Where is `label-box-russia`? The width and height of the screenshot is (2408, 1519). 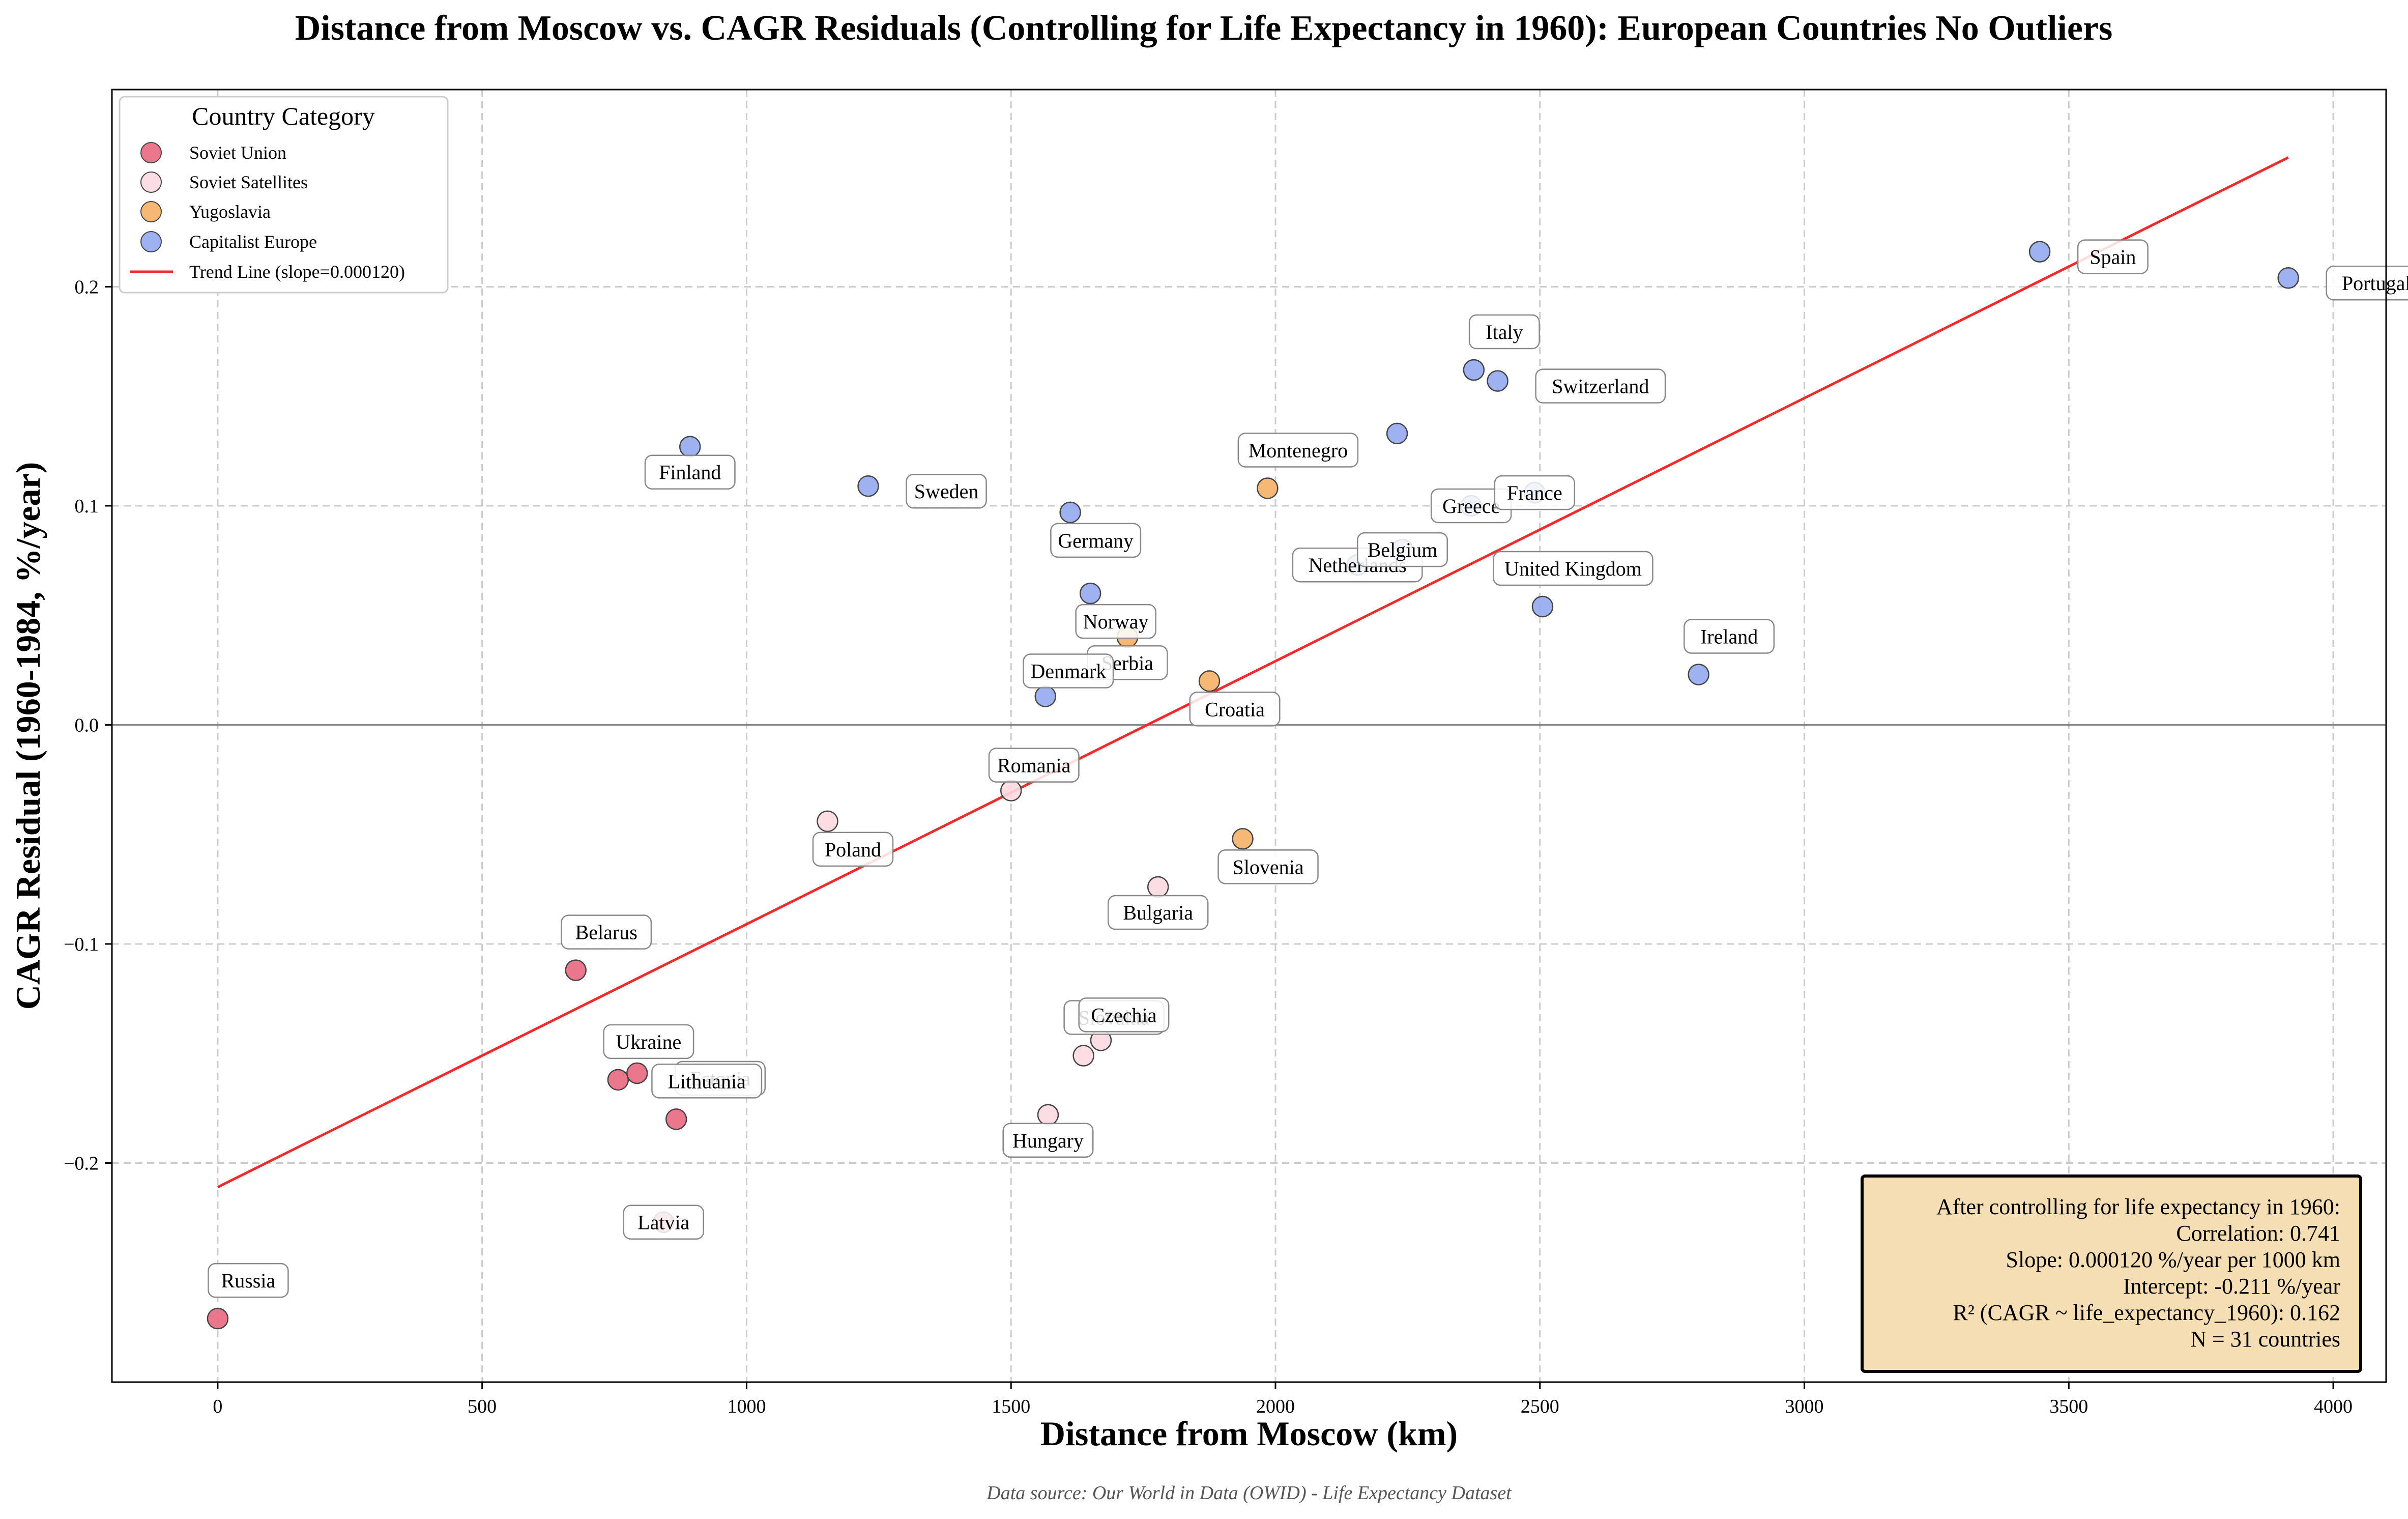
label-box-russia is located at coordinates (248, 1280).